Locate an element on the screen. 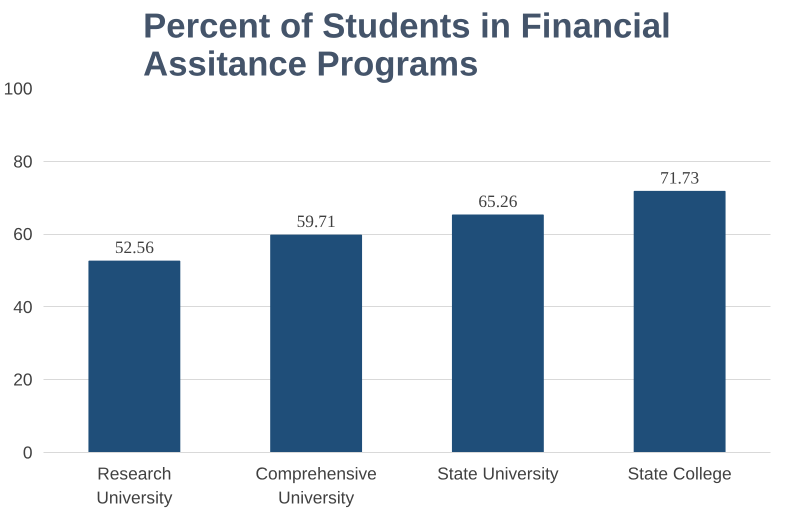 The width and height of the screenshot is (810, 520). data-label: 65.26 is located at coordinates (498, 201).